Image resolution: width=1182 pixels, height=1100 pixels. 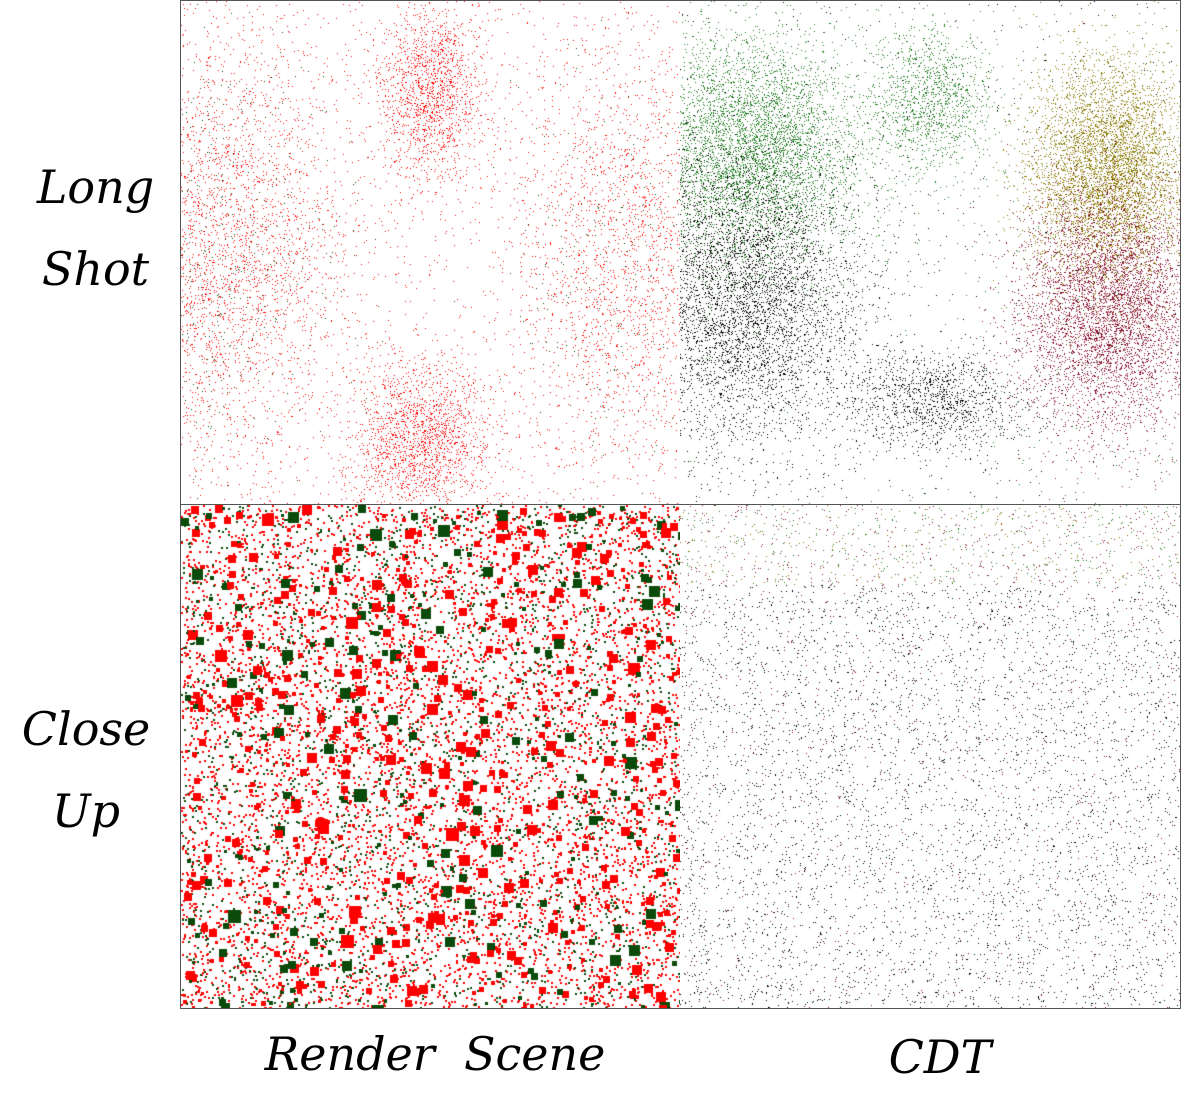 What do you see at coordinates (86, 770) in the screenshot?
I see `row-label-close-up: Close Up` at bounding box center [86, 770].